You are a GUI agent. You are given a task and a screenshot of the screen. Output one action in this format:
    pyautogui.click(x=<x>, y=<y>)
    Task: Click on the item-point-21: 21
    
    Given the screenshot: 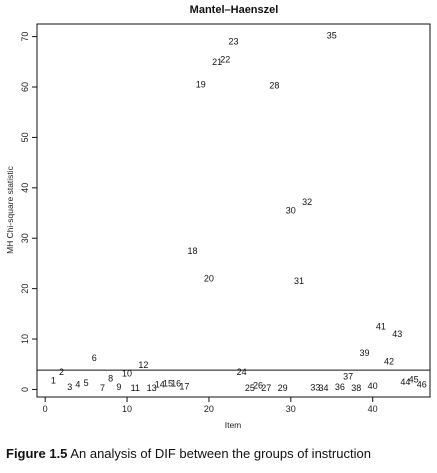 What is the action you would take?
    pyautogui.click(x=217, y=62)
    